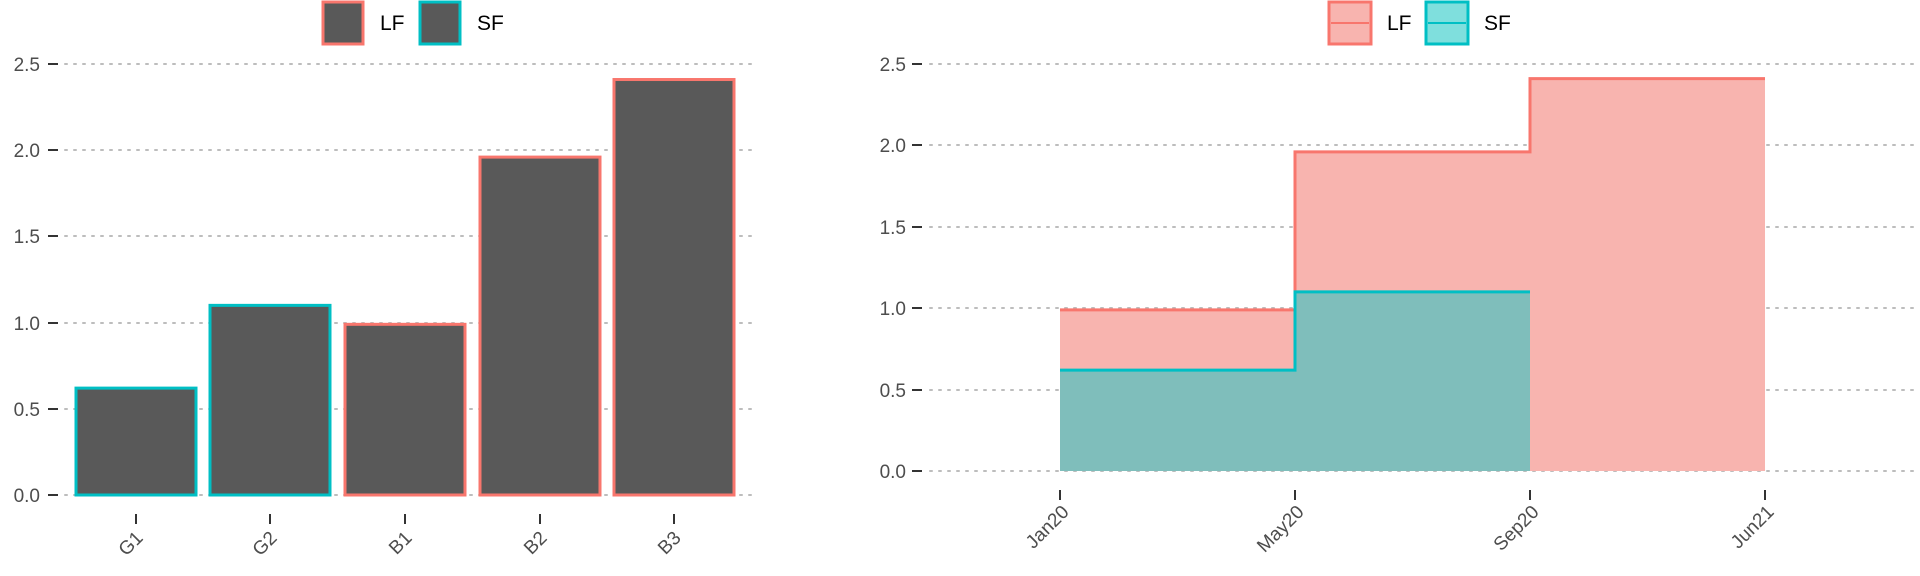 This screenshot has width=1920, height=576. I want to click on line-lf, so click(1412, 194).